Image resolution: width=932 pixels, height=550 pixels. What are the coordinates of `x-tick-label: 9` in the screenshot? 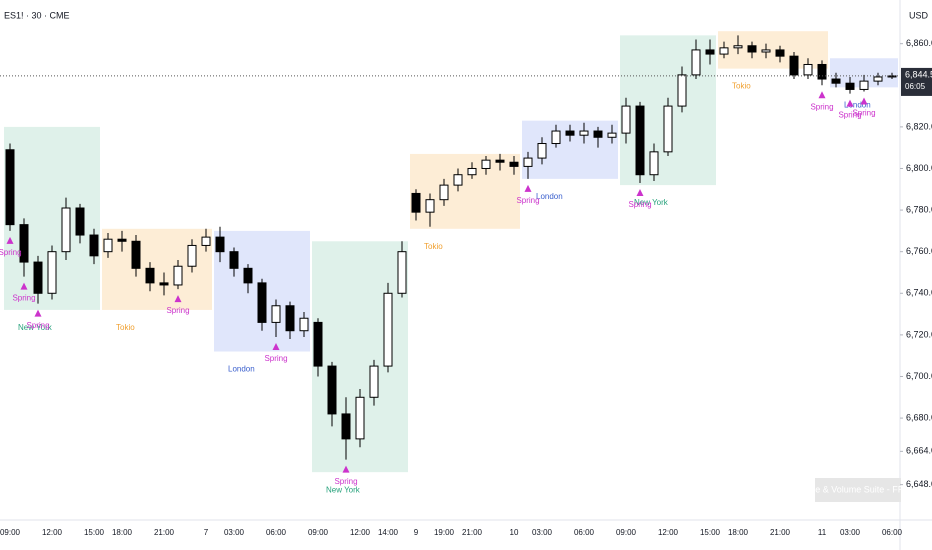 It's located at (416, 532).